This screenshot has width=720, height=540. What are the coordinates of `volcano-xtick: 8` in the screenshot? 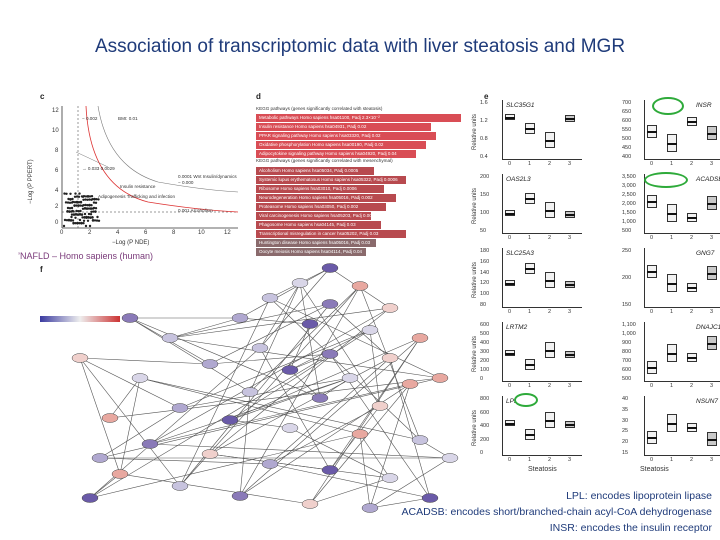 It's located at (174, 233).